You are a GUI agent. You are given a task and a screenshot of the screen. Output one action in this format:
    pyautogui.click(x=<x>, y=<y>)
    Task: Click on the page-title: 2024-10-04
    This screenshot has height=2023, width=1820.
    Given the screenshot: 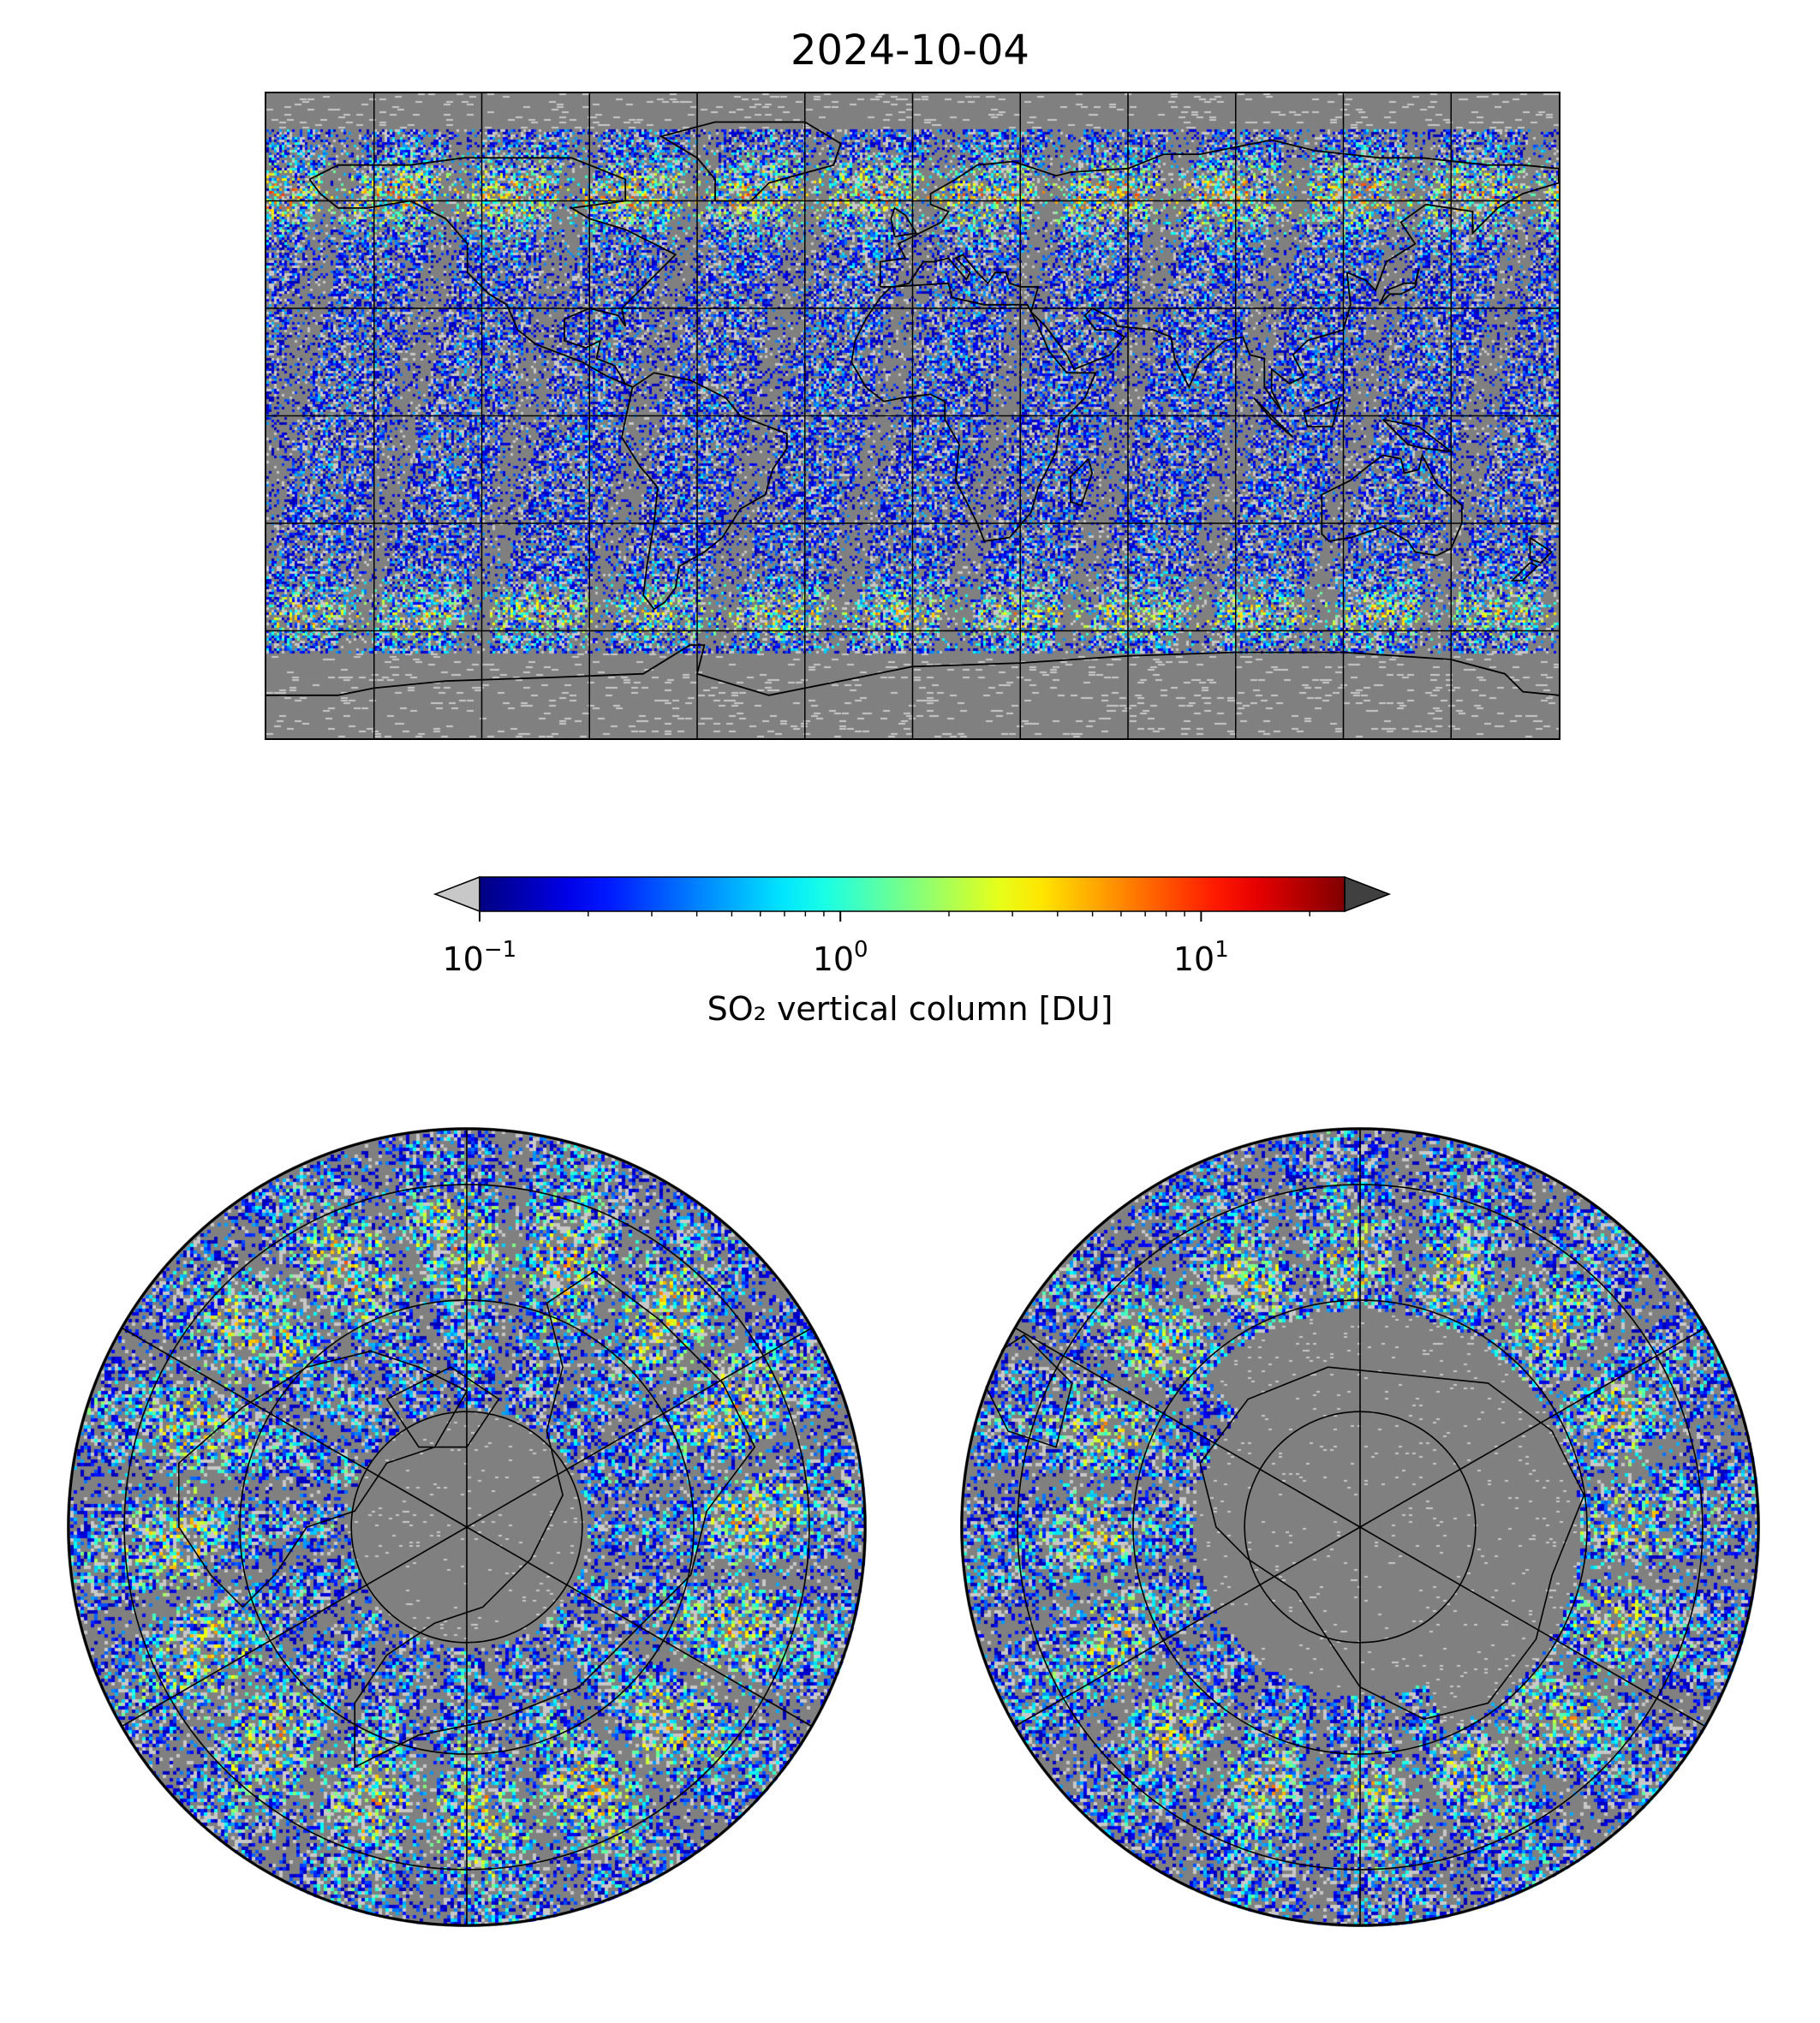 What is the action you would take?
    pyautogui.click(x=910, y=51)
    